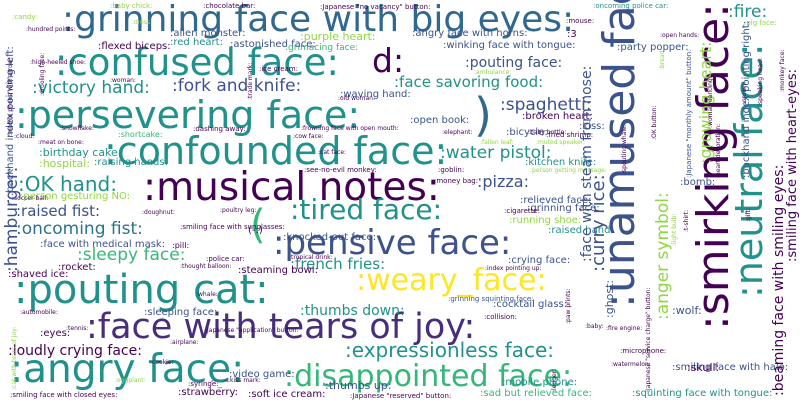  I want to click on word-pouting-cat: :pouting cat:, so click(141, 290).